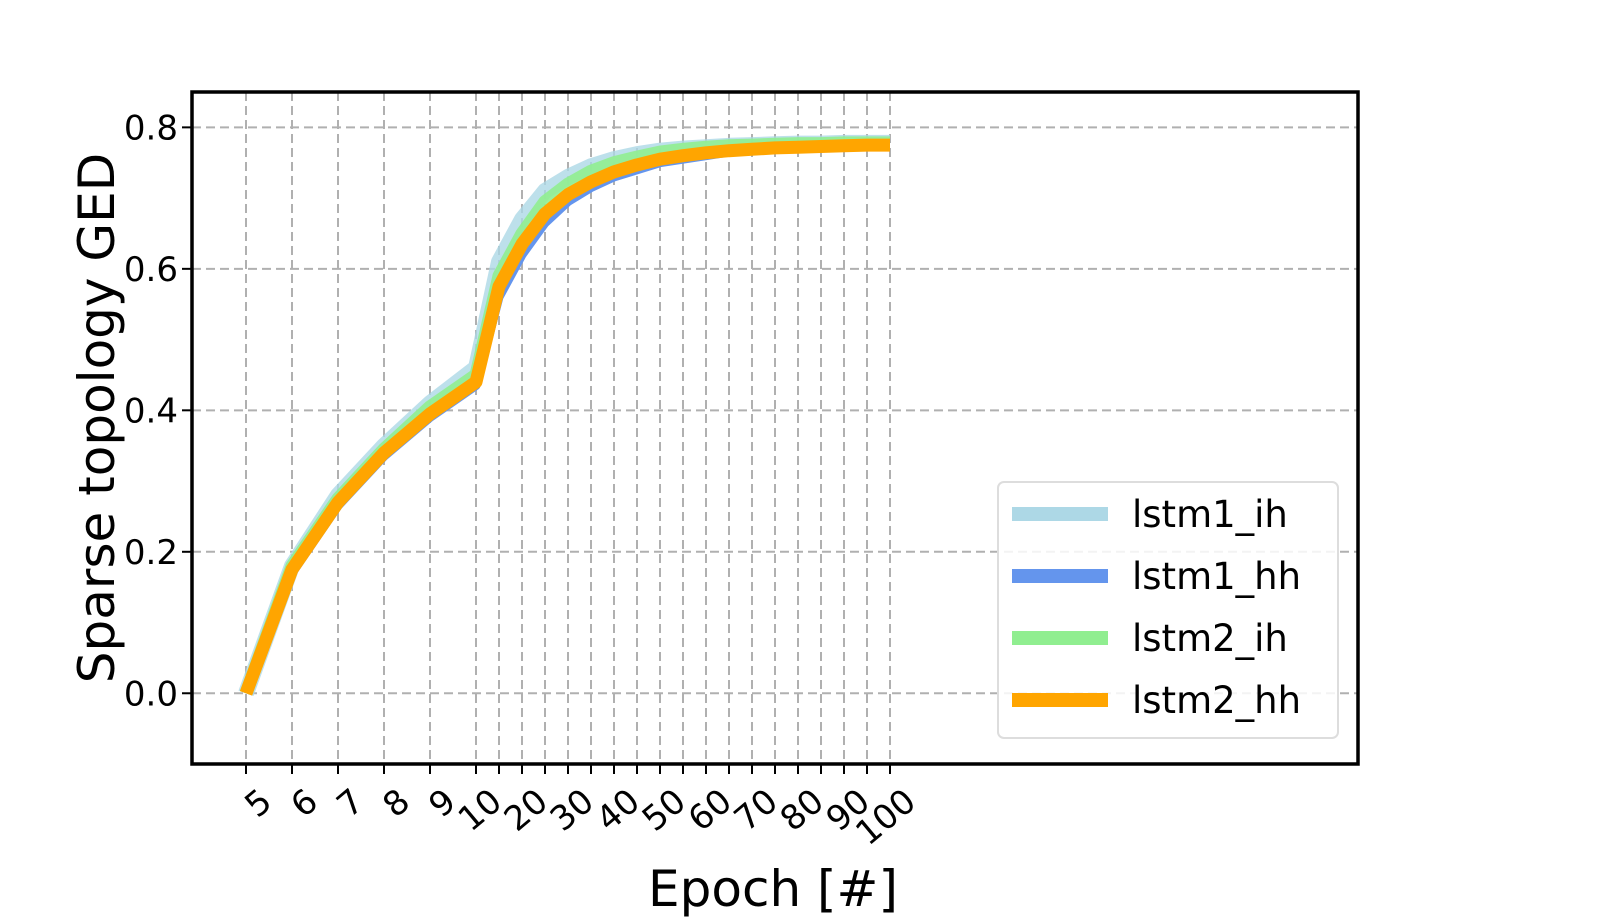 The image size is (1613, 917). Describe the element at coordinates (97, 418) in the screenshot. I see `y-axis-title: Sparse topology GED` at that location.